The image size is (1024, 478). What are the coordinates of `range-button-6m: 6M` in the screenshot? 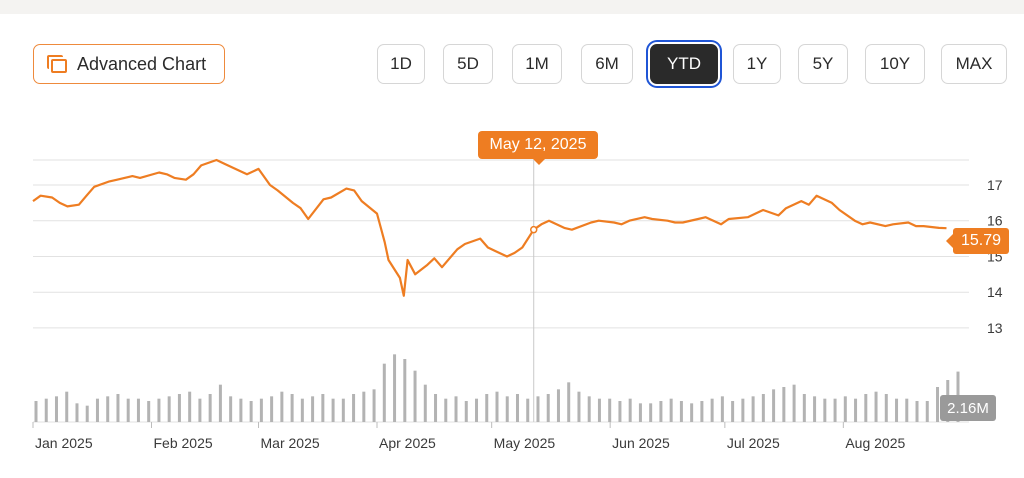 It's located at (607, 64).